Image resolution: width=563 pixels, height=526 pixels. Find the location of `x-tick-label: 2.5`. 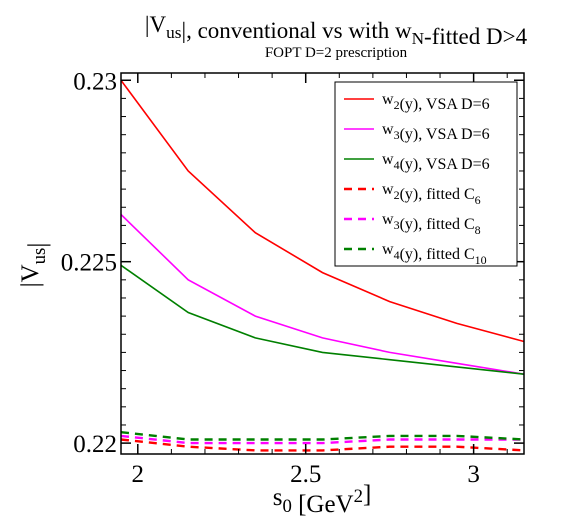

x-tick-label: 2.5 is located at coordinates (305, 474).